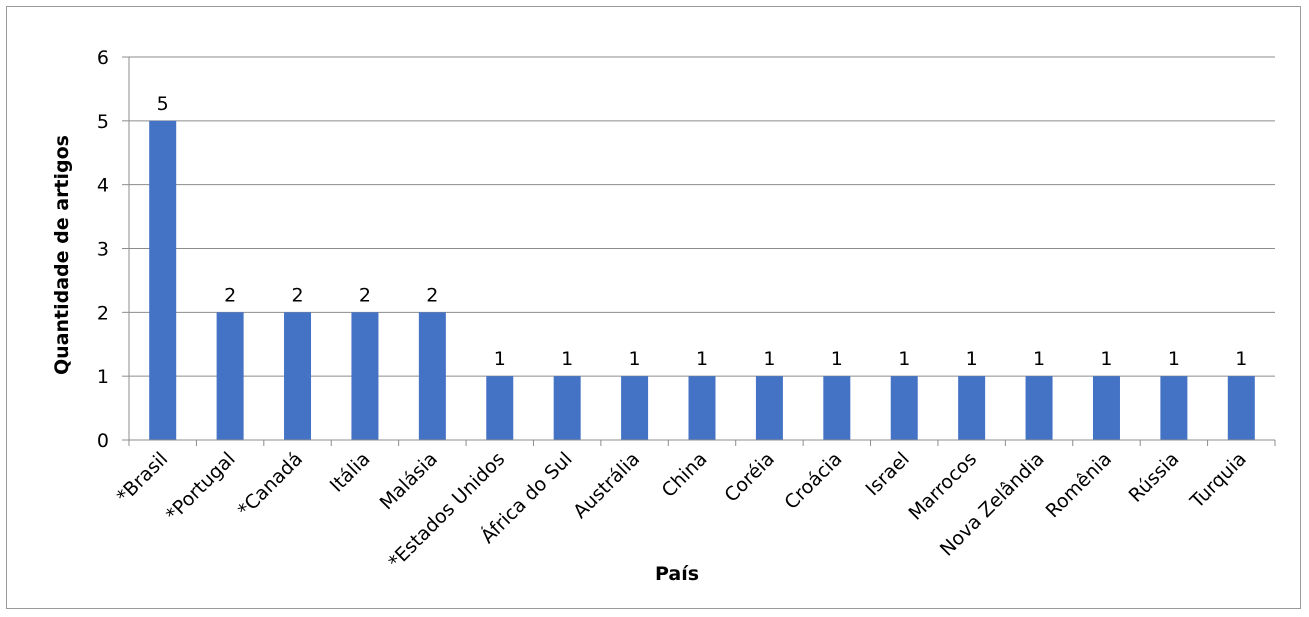 The height and width of the screenshot is (617, 1309). Describe the element at coordinates (749, 477) in the screenshot. I see `x-tick-label: Coréia` at that location.